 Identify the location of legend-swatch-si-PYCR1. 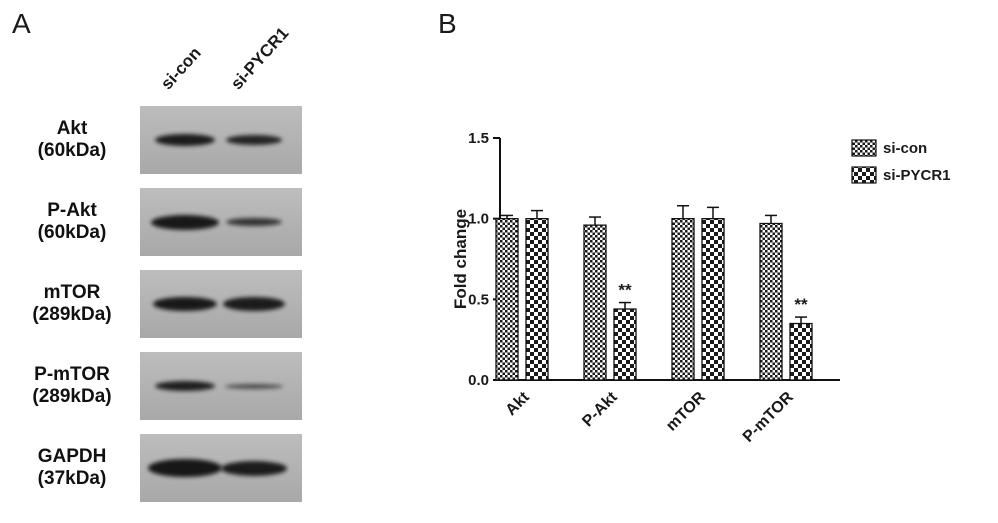
(864, 175).